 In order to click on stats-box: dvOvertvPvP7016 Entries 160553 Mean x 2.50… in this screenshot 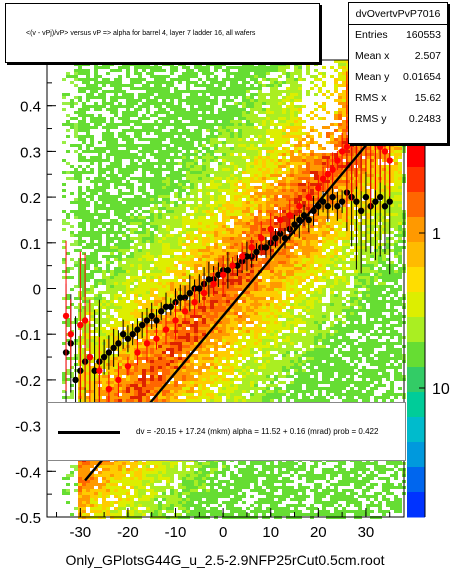, I will do `click(398, 73)`.